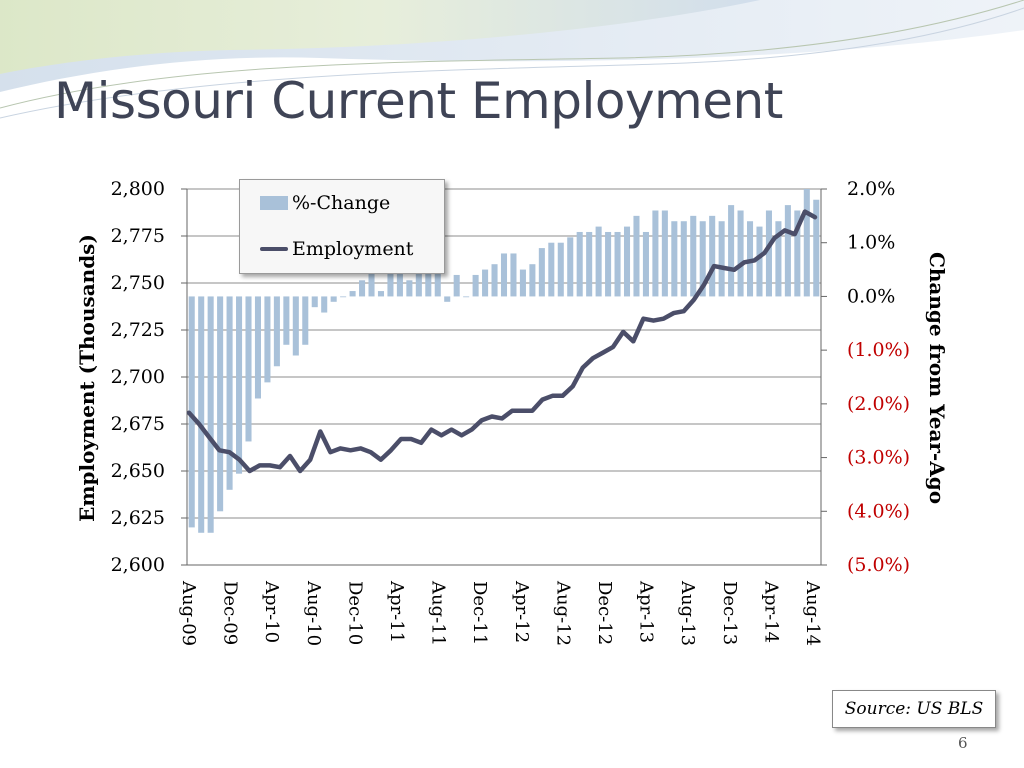 The image size is (1024, 768). I want to click on right-tick-label-5: (3.0%), so click(878, 458).